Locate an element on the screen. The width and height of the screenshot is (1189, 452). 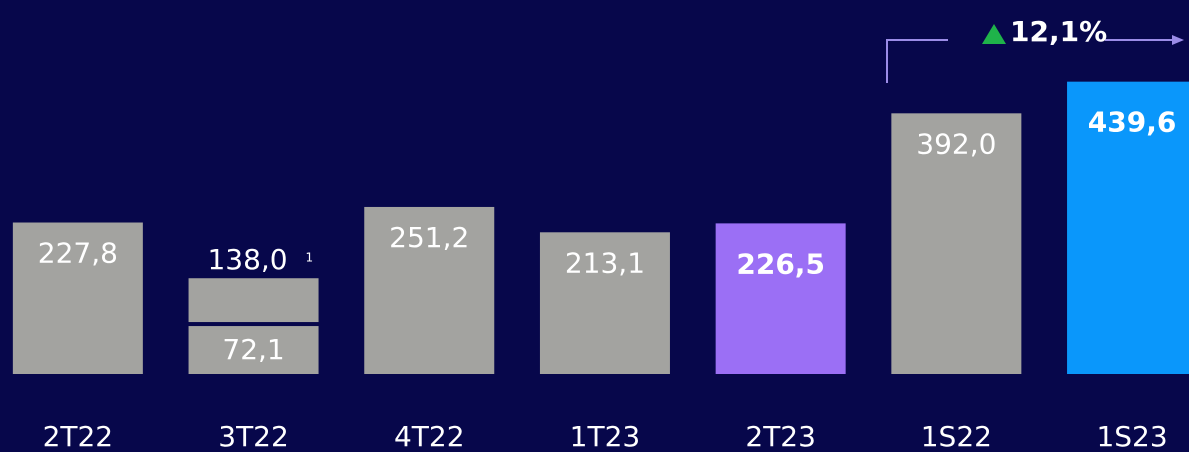
value-label: 227,8 is located at coordinates (78, 253).